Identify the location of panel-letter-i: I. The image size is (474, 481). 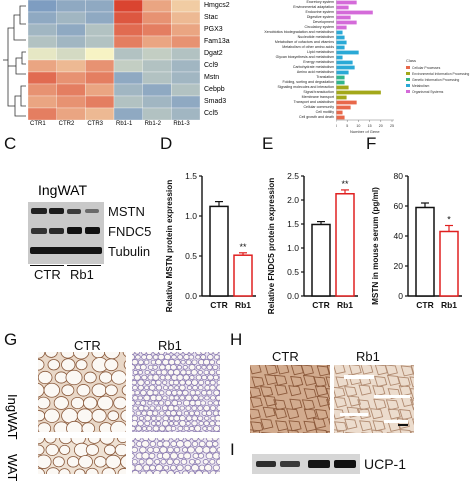
(232, 450).